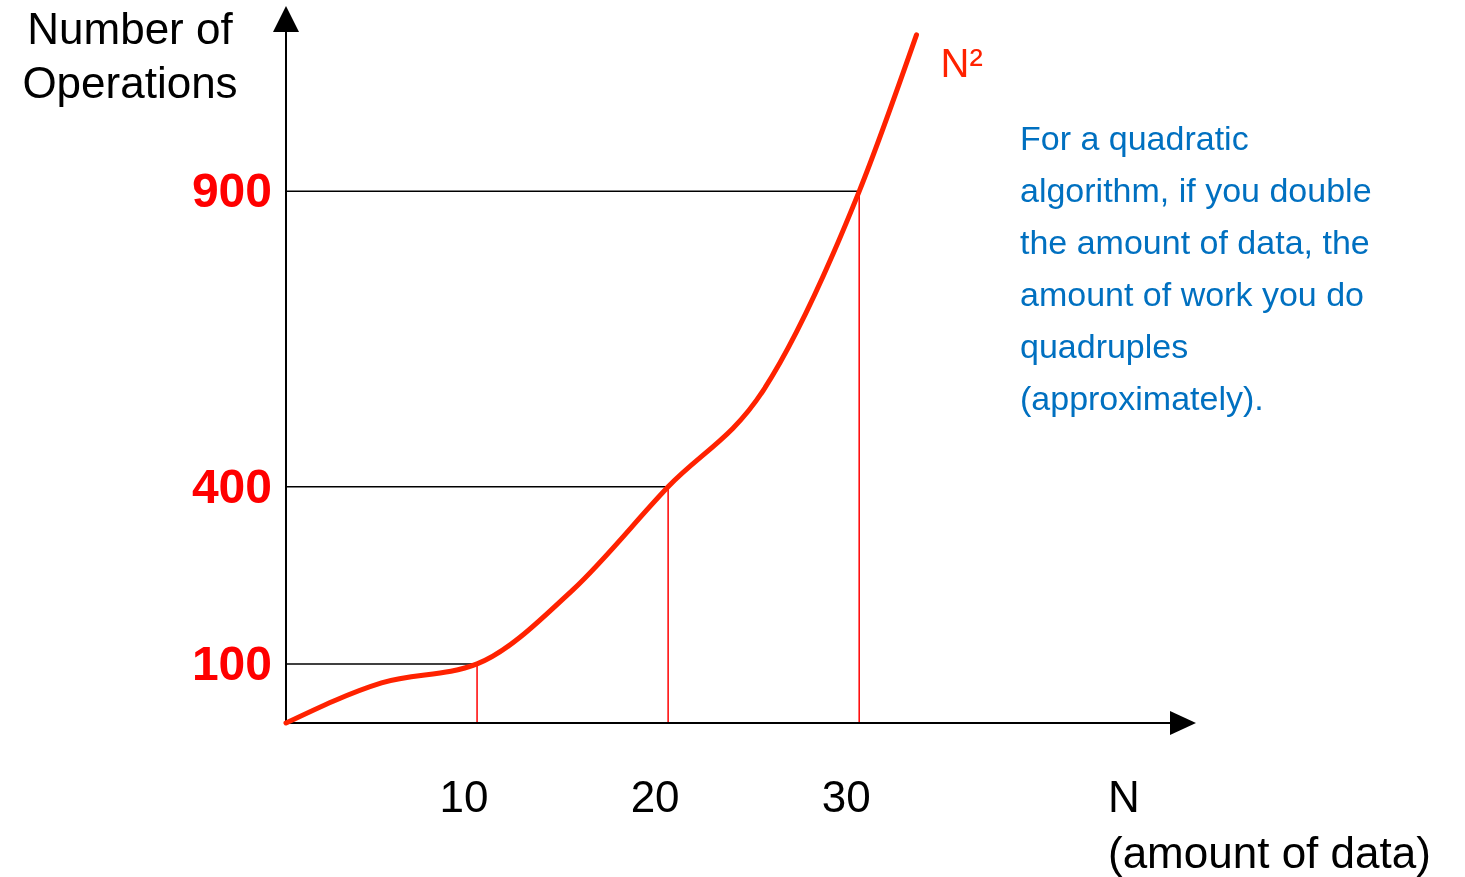  Describe the element at coordinates (231, 486) in the screenshot. I see `y-tick-label: 400` at that location.